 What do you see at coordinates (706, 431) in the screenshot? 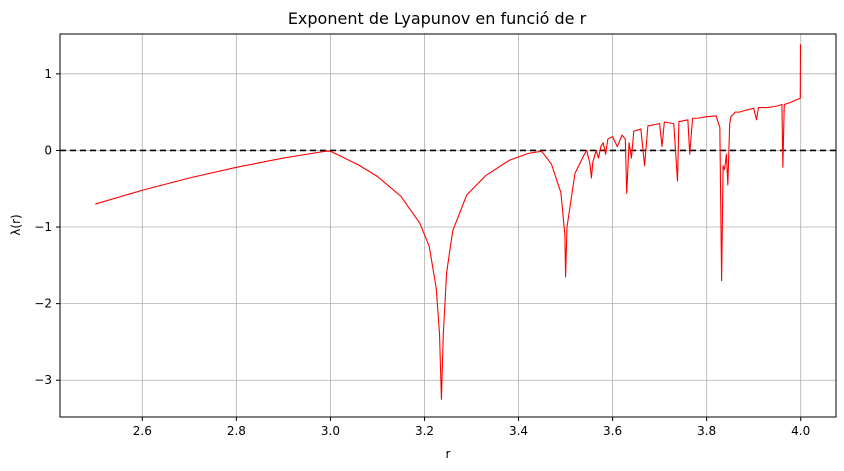
I see `x-tick-label: 3.8` at bounding box center [706, 431].